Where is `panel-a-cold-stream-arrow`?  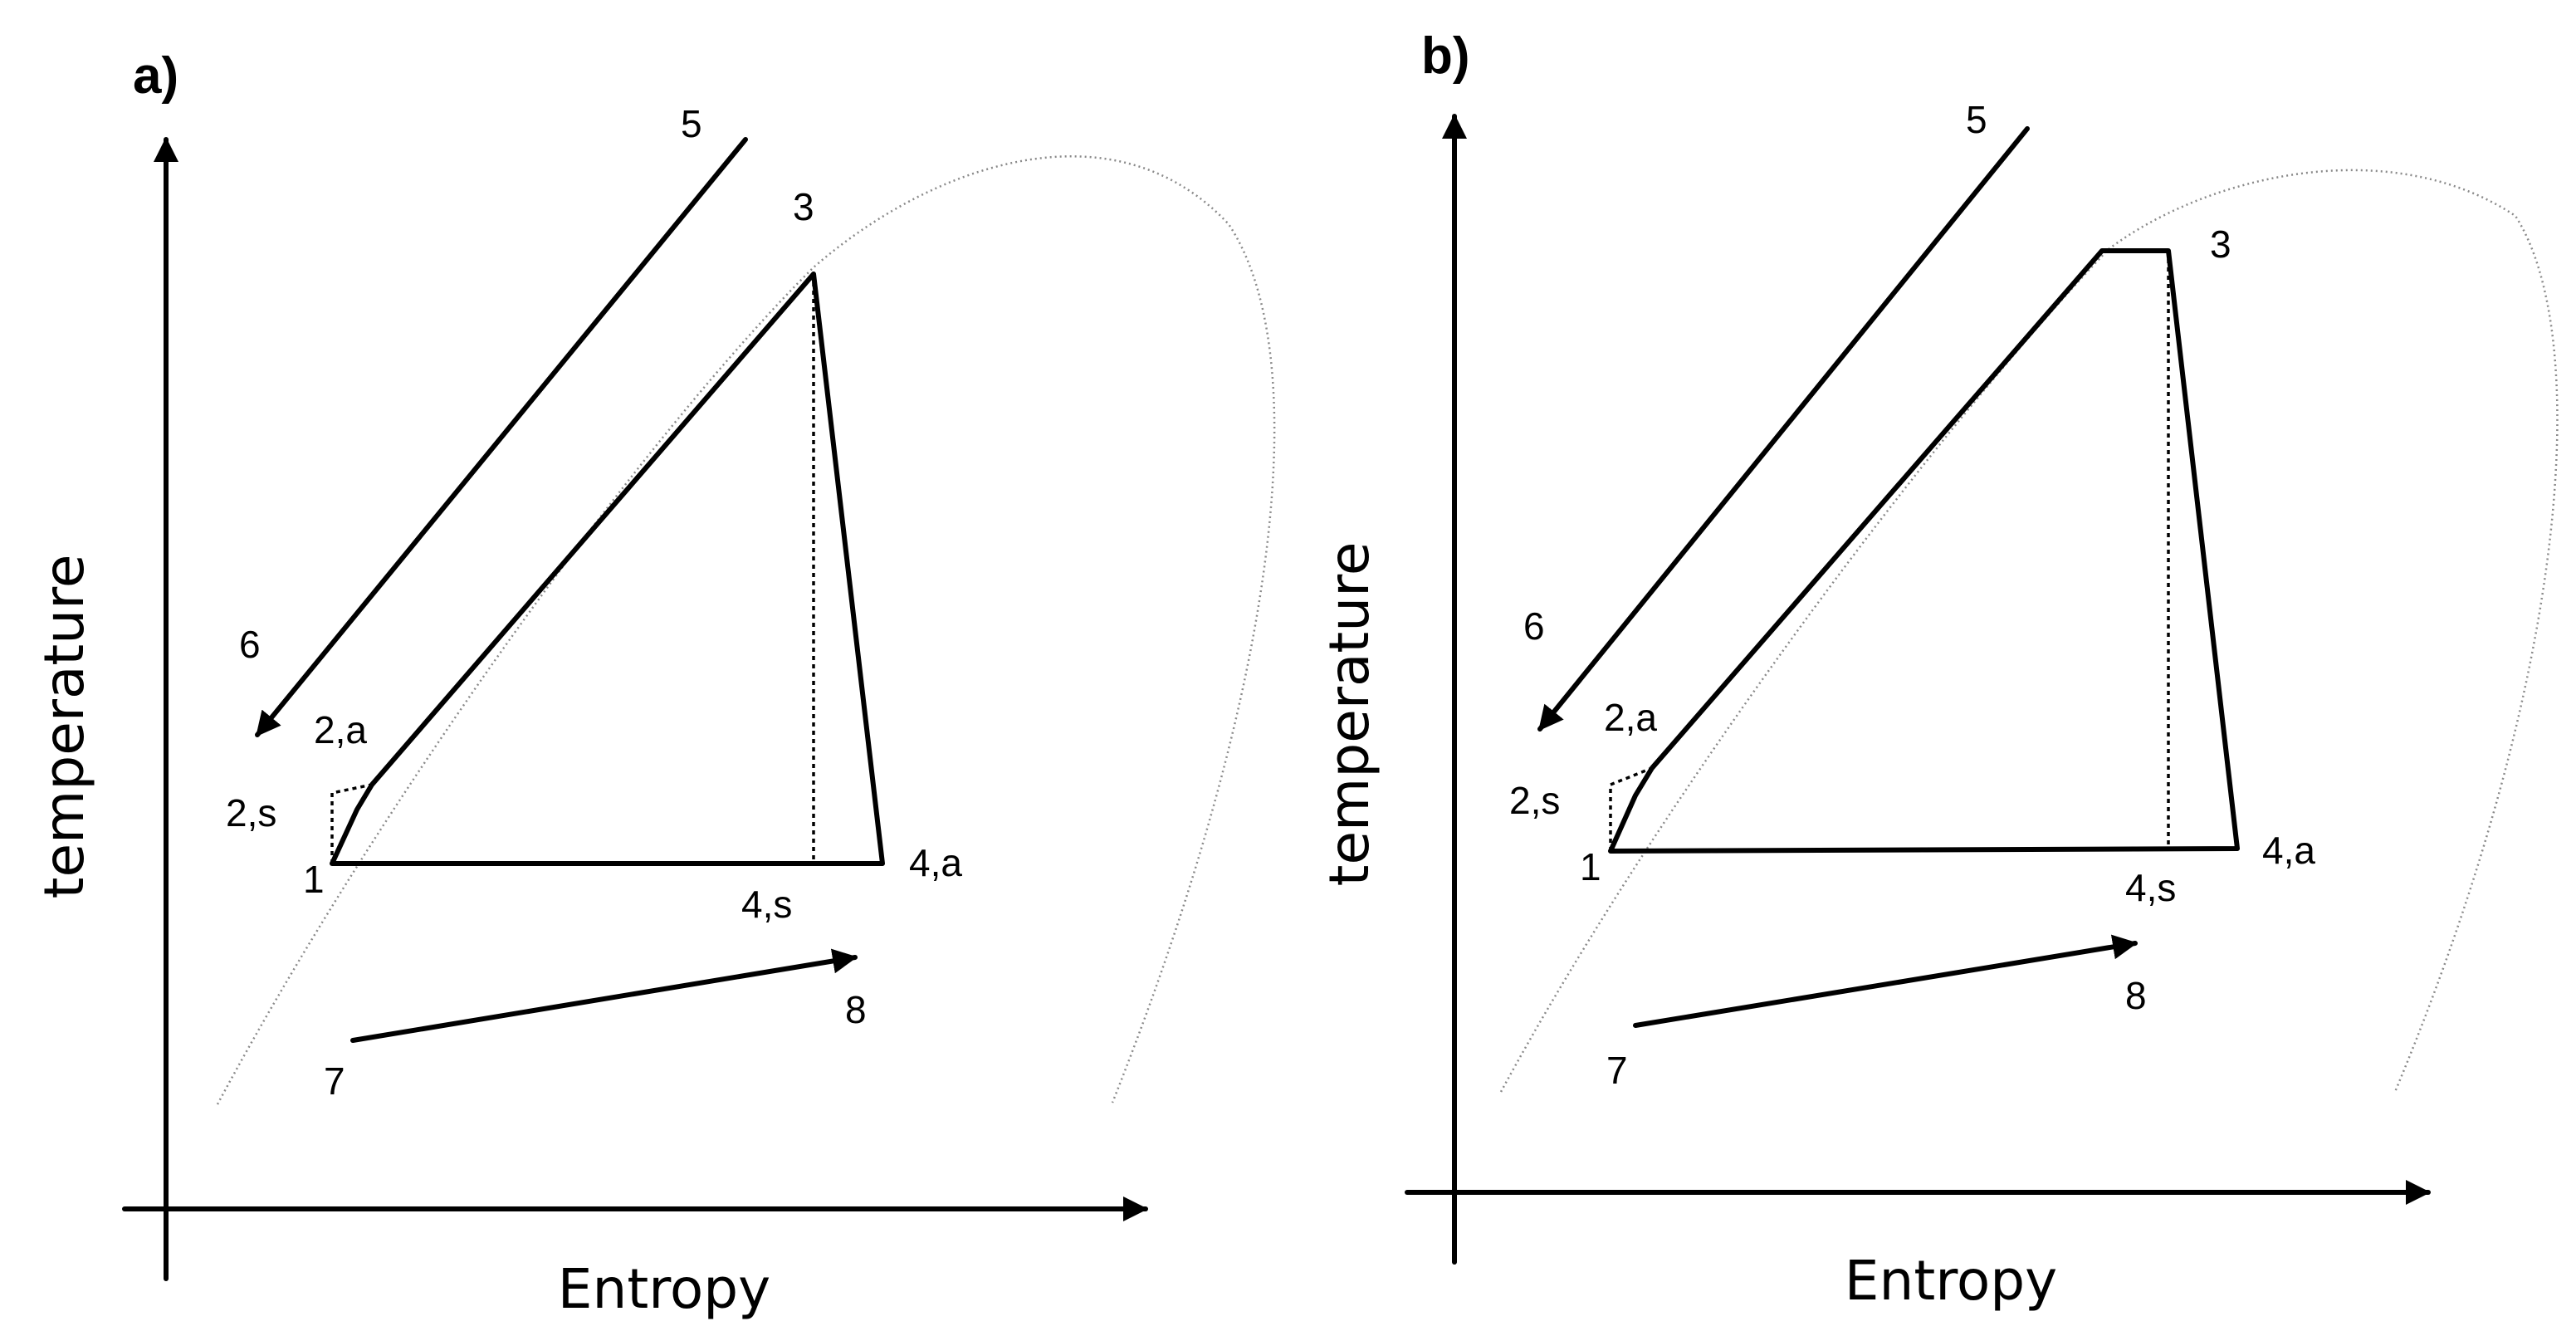
panel-a-cold-stream-arrow is located at coordinates (604, 995).